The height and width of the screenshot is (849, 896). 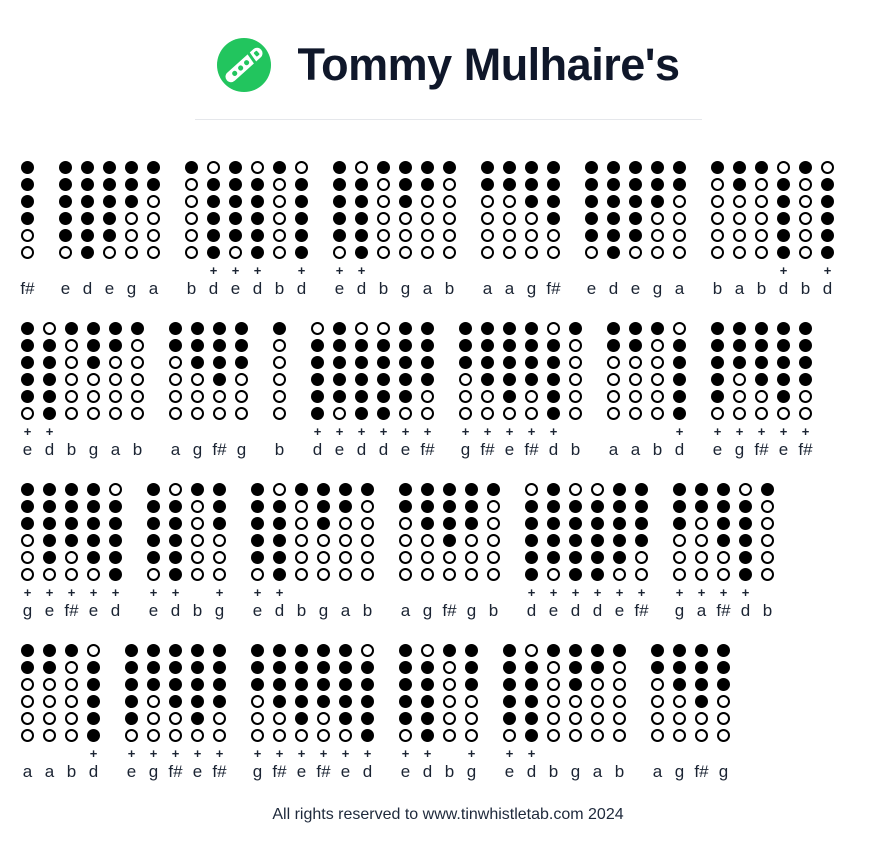 I want to click on note-letter: e, so click(x=509, y=771).